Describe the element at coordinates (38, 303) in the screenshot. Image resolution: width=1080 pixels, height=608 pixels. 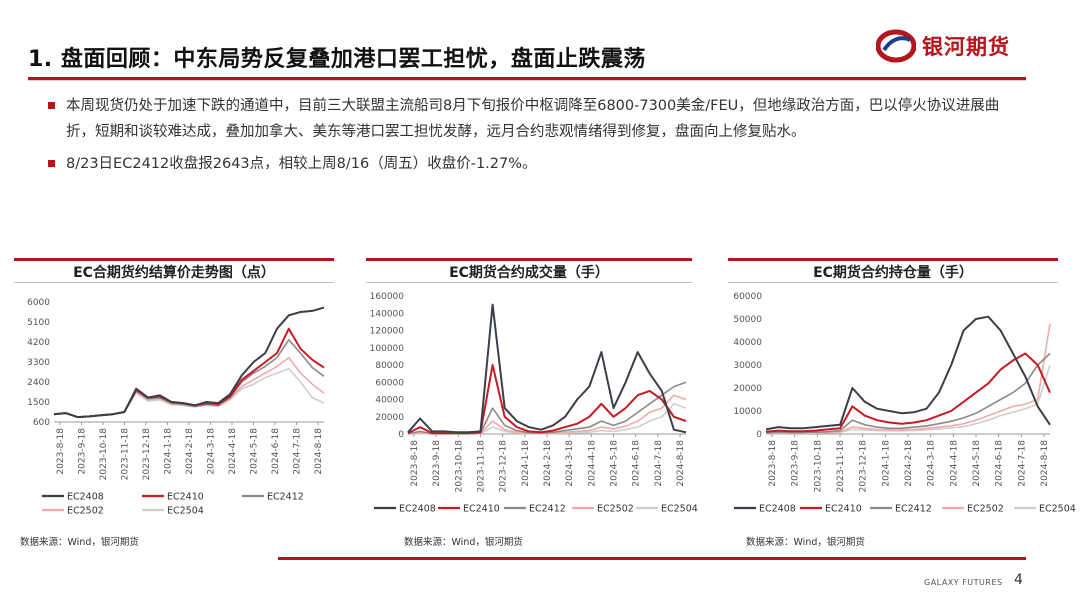
I see `y-tick-label: 6000` at that location.